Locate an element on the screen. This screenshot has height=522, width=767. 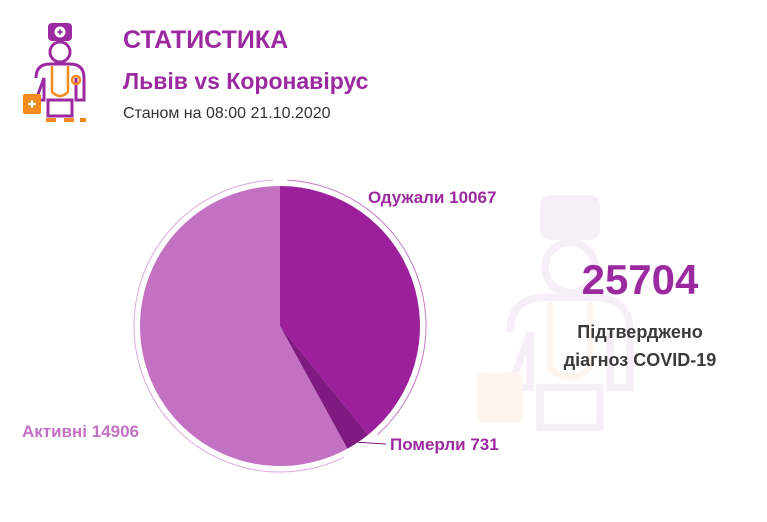
doctor-logo-icon is located at coordinates (54, 72).